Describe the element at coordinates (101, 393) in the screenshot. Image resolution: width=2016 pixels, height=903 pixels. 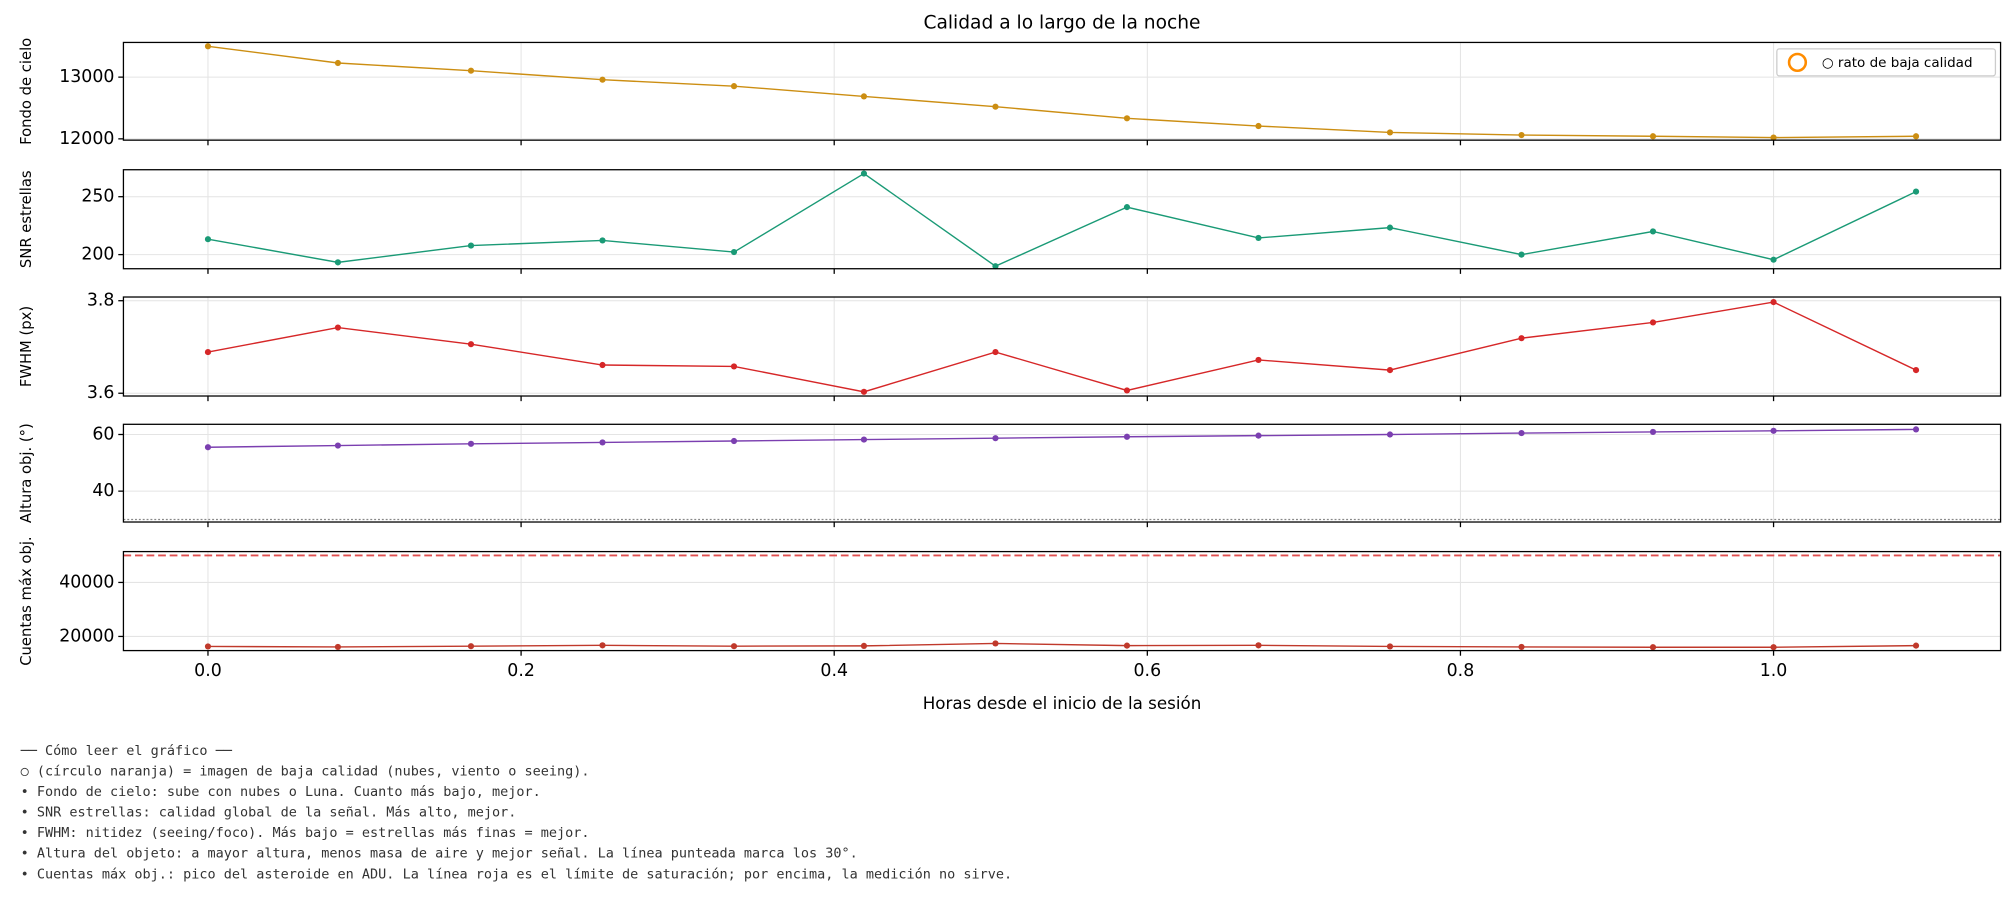
I see `y-tick-label: 3.6` at that location.